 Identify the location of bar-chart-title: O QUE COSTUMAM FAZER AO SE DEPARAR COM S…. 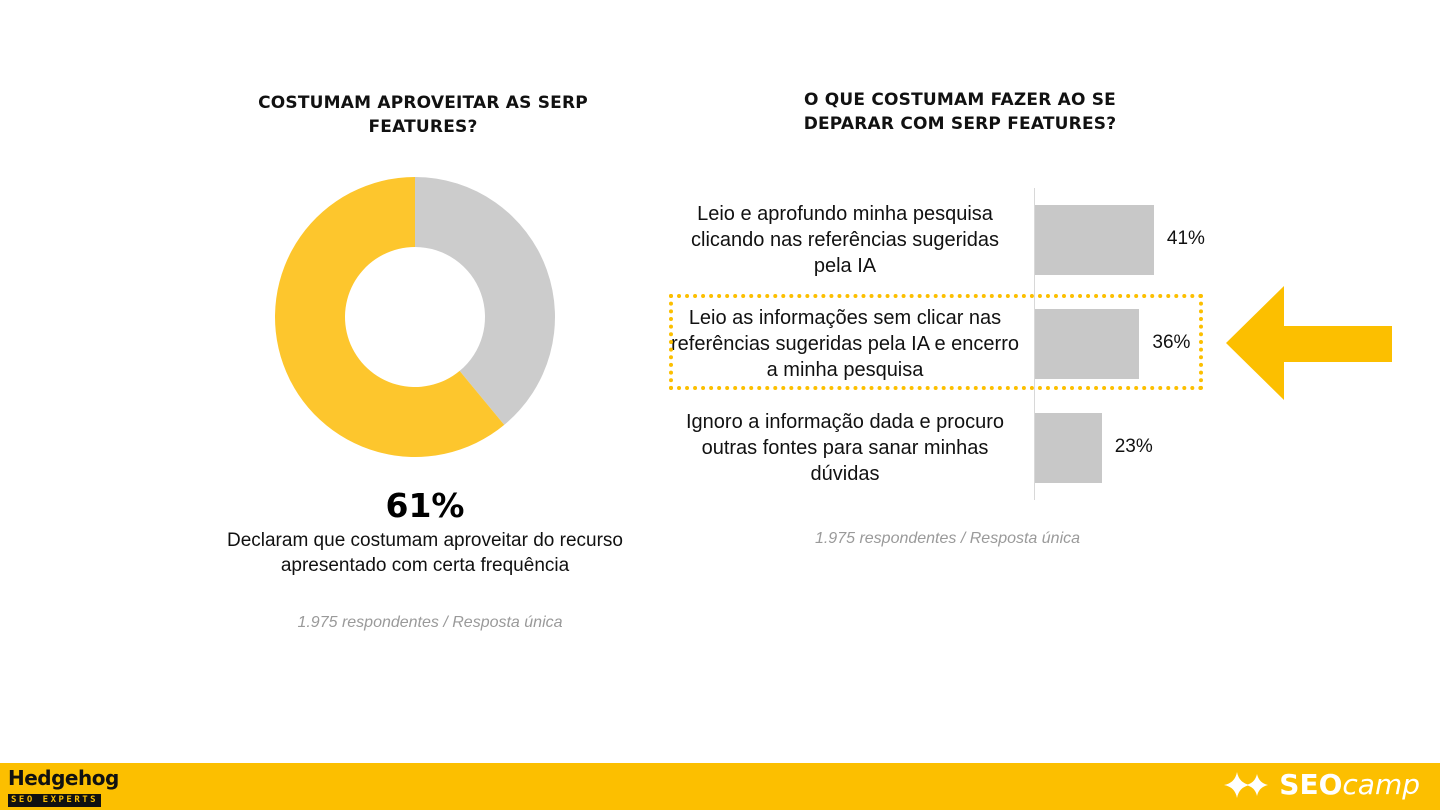
(960, 112).